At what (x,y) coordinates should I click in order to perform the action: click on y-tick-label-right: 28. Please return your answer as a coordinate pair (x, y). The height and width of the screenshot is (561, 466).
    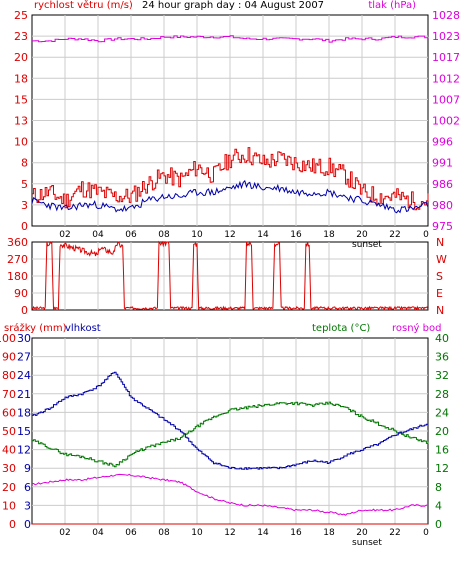
    Looking at the image, I should click on (442, 394).